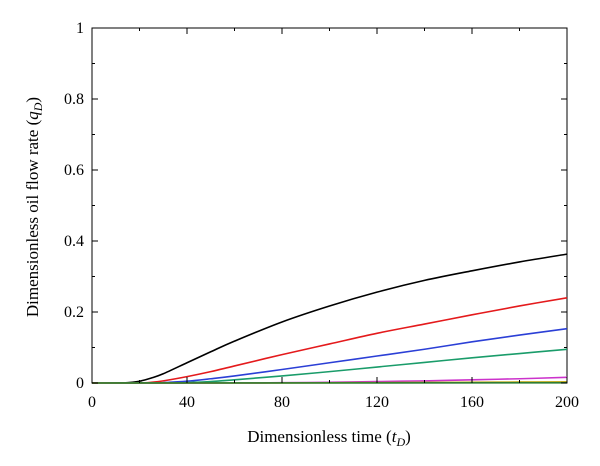  I want to click on y-tick-label: 0.8, so click(74, 99).